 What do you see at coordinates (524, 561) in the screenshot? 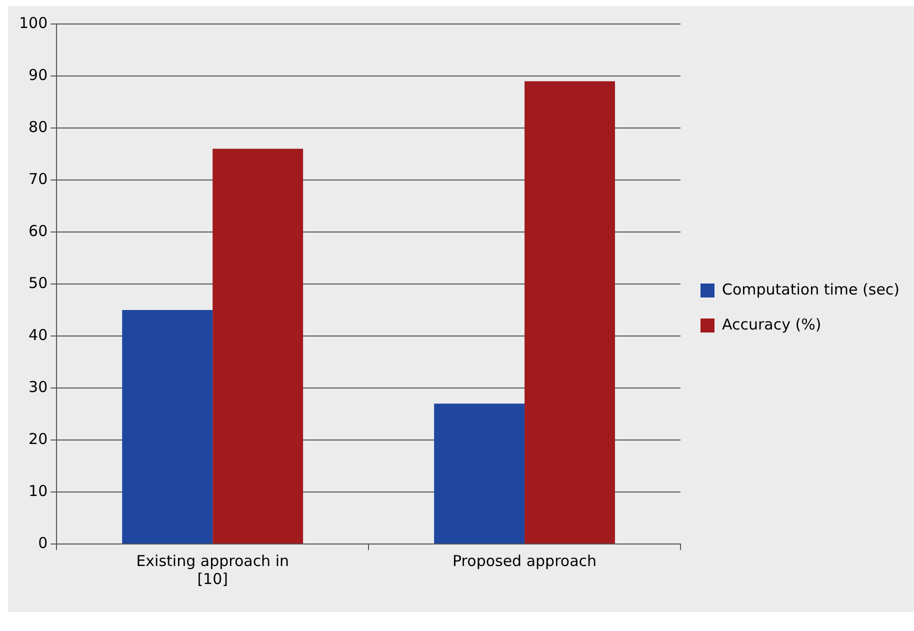
I see `x-tick-label: Proposed approach` at bounding box center [524, 561].